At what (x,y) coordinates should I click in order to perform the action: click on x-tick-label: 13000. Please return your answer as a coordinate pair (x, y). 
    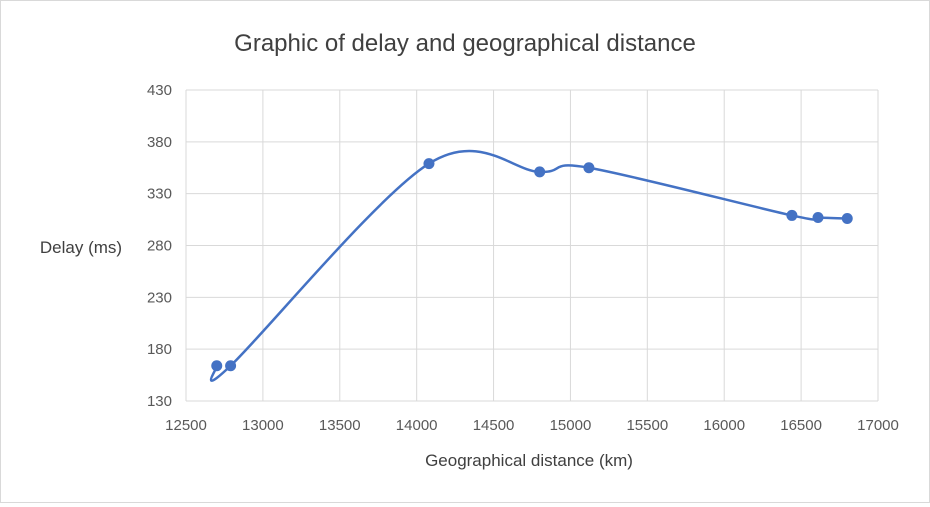
    Looking at the image, I should click on (263, 425).